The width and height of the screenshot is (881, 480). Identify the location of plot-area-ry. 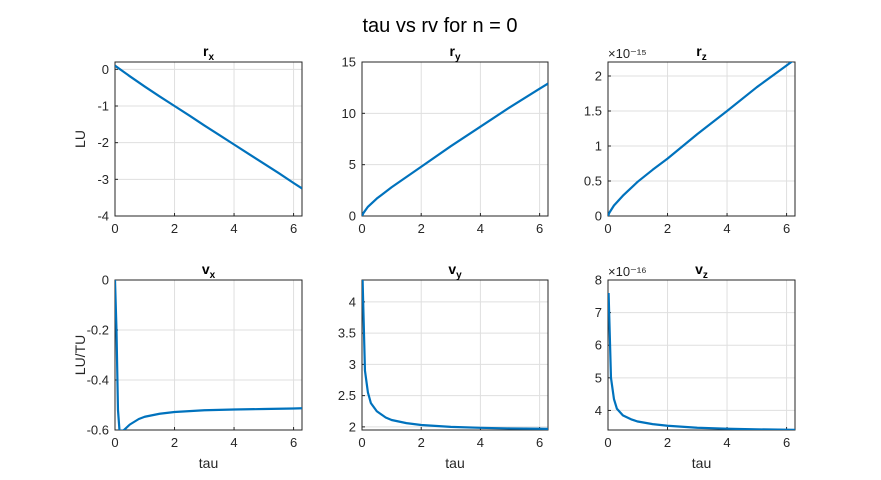
(455, 139).